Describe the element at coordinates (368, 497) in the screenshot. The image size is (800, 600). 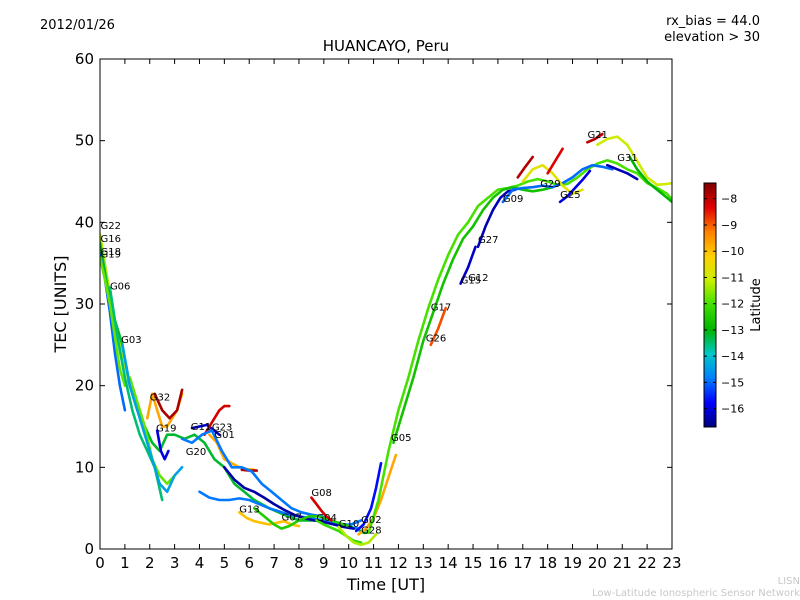
I see `series-g02` at that location.